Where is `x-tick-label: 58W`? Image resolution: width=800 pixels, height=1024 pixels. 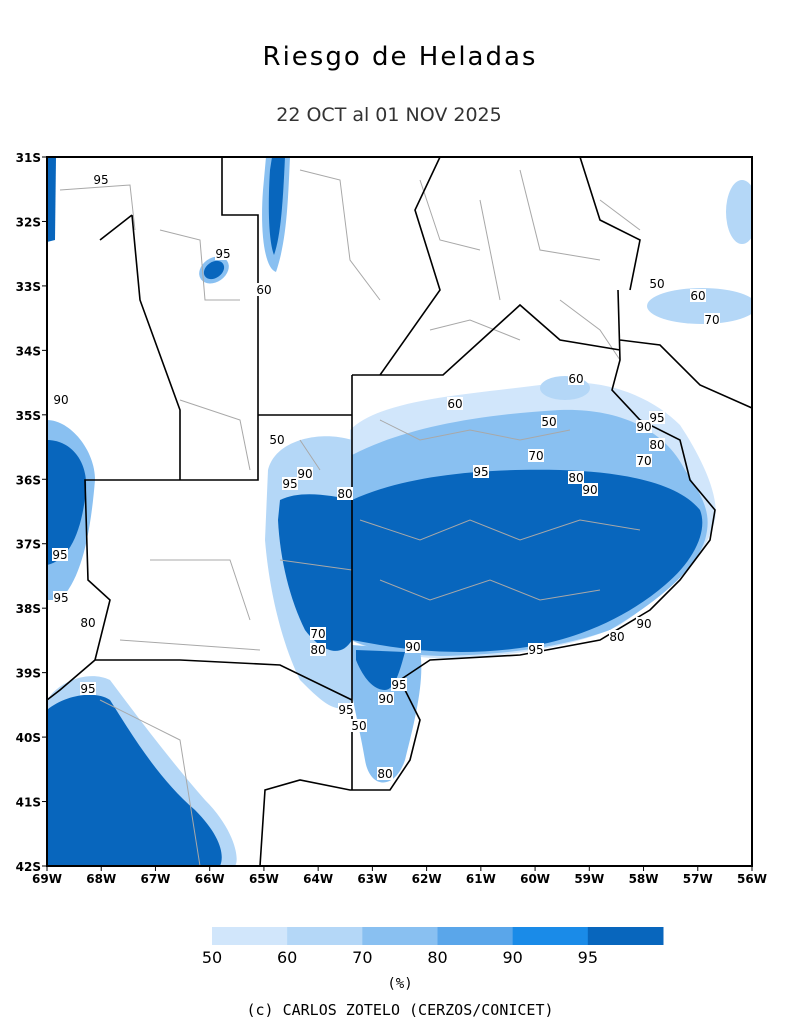
x-tick-label: 58W is located at coordinates (644, 879).